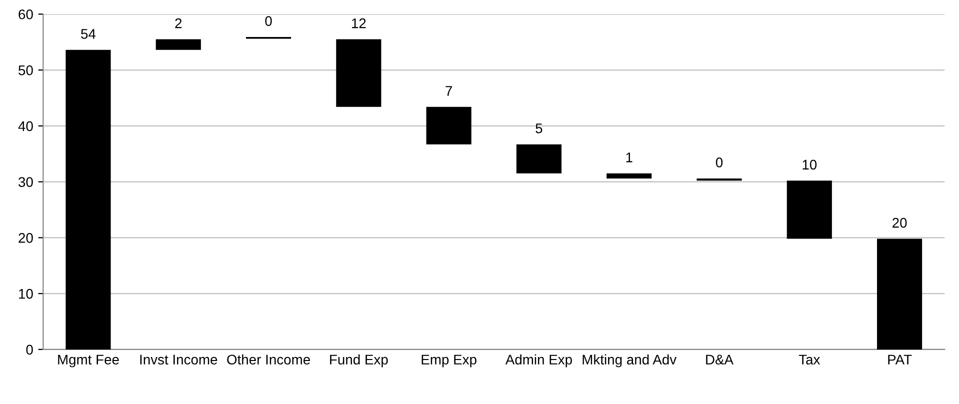 This screenshot has width=959, height=404. Describe the element at coordinates (25, 182) in the screenshot. I see `y-tick-label: 30` at that location.